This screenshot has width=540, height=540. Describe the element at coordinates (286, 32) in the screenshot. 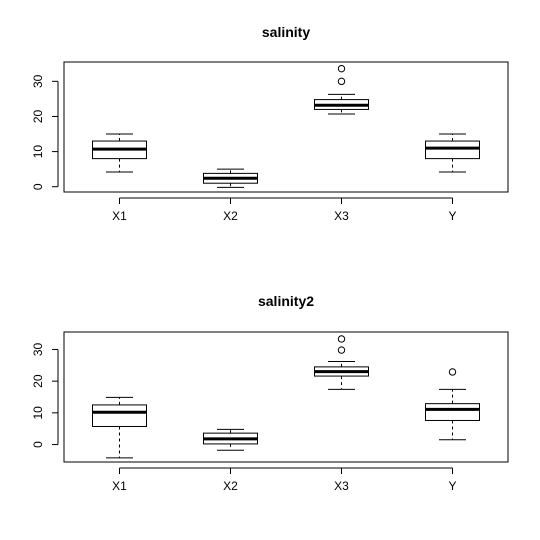

I see `chart-title: salinity` at that location.